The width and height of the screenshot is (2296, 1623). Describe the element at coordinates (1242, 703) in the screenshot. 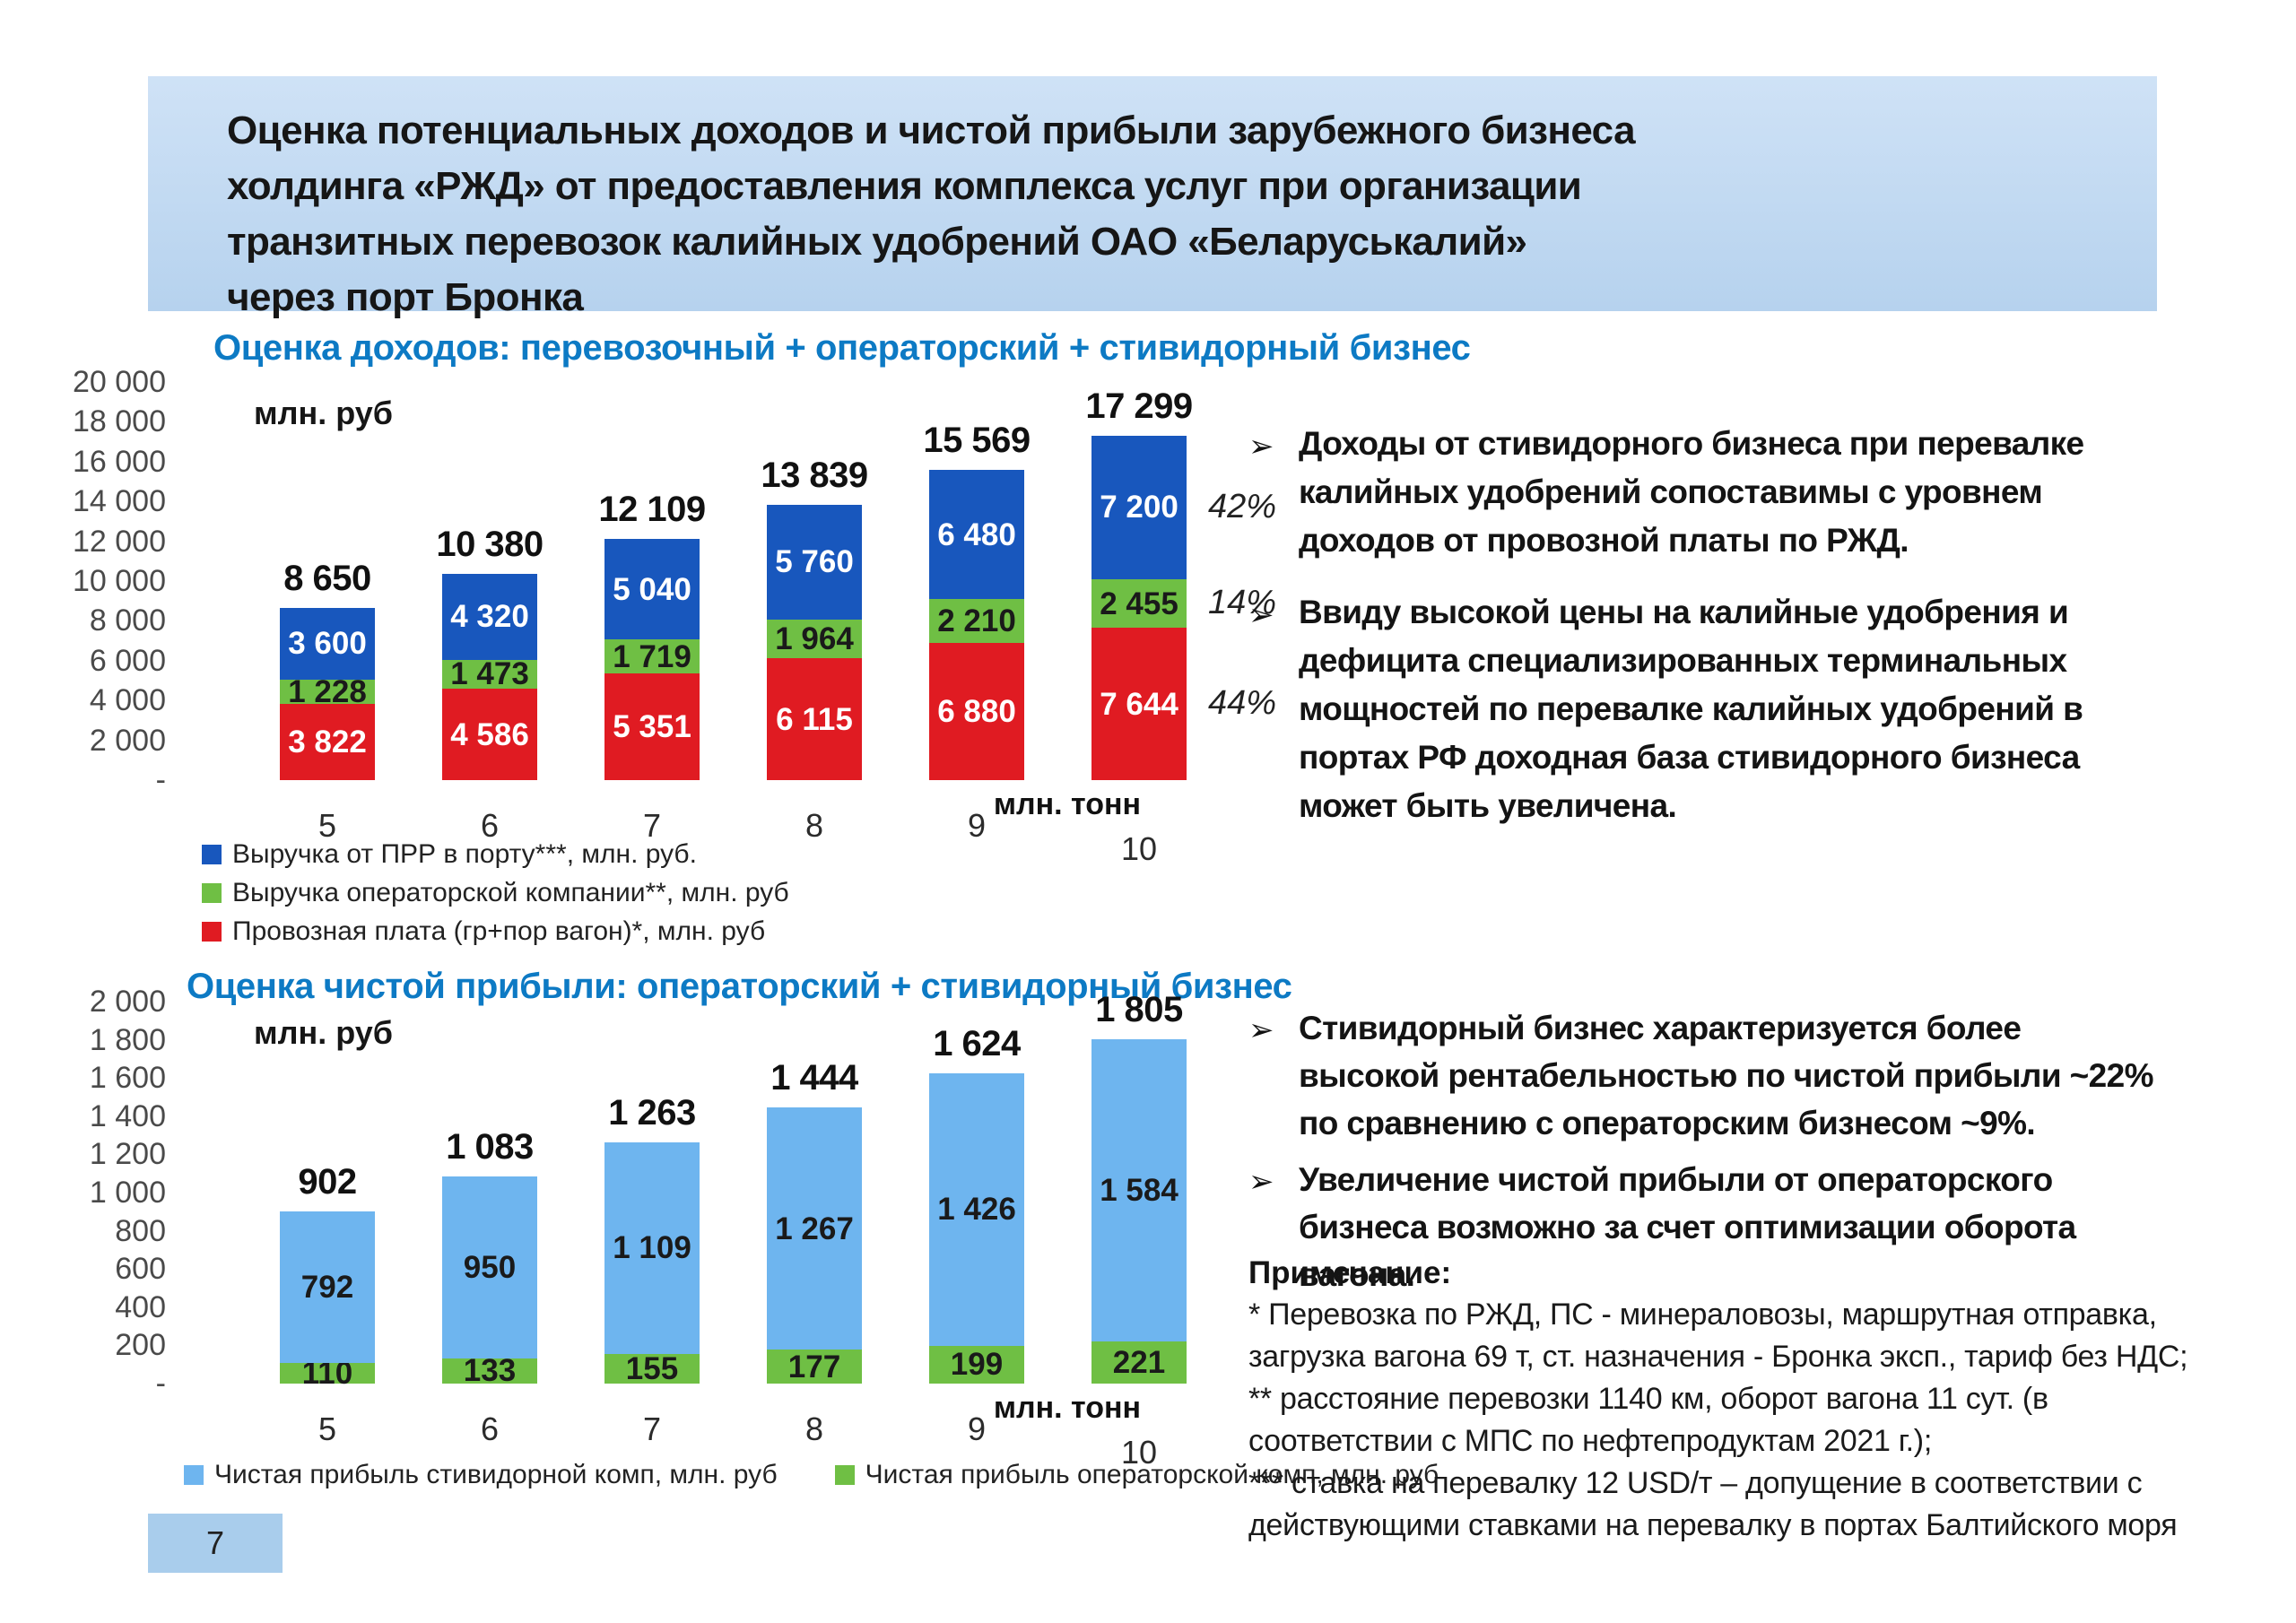

I see `percent-label: 44%` at that location.